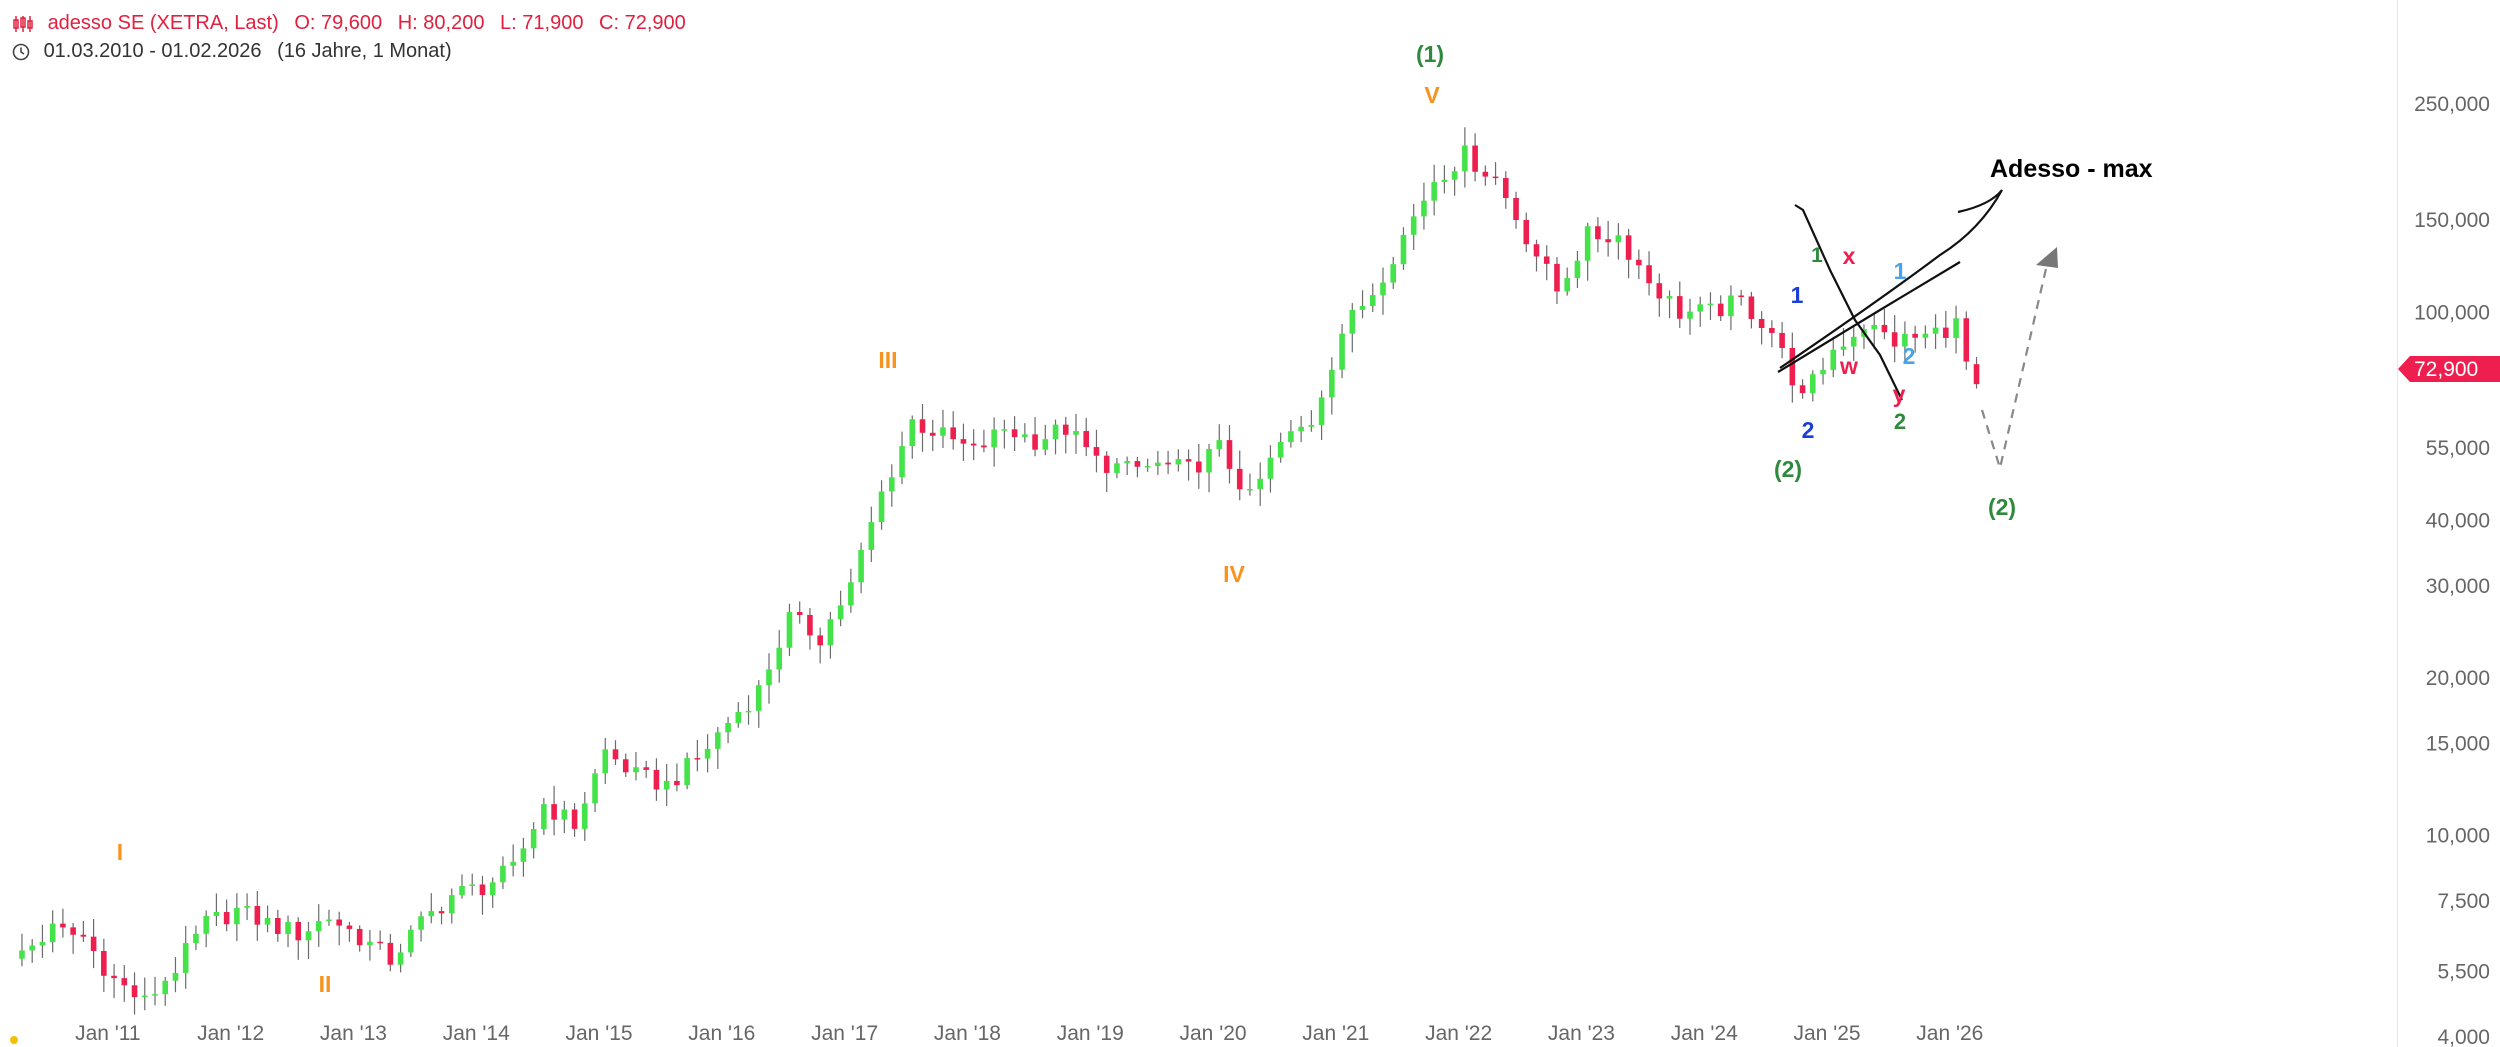  I want to click on annotation-layer, so click(1917, 331).